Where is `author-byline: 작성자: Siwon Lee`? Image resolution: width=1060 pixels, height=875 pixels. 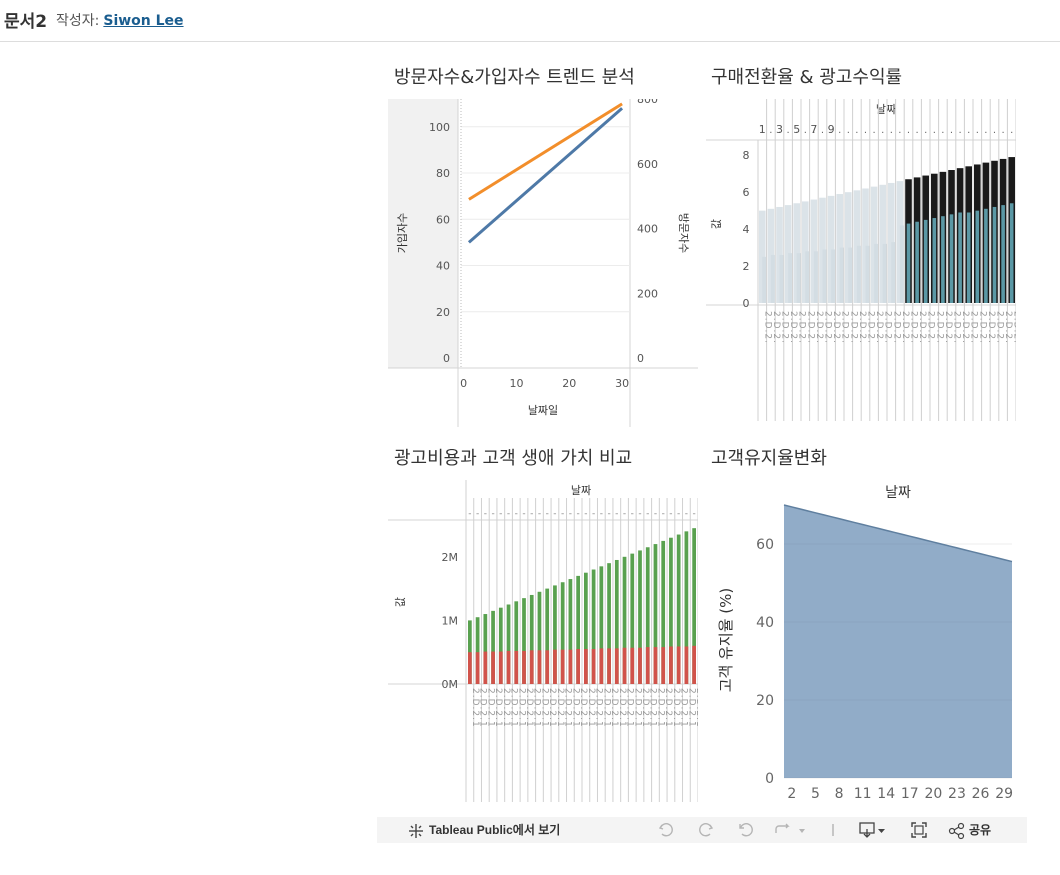 author-byline: 작성자: Siwon Lee is located at coordinates (120, 20).